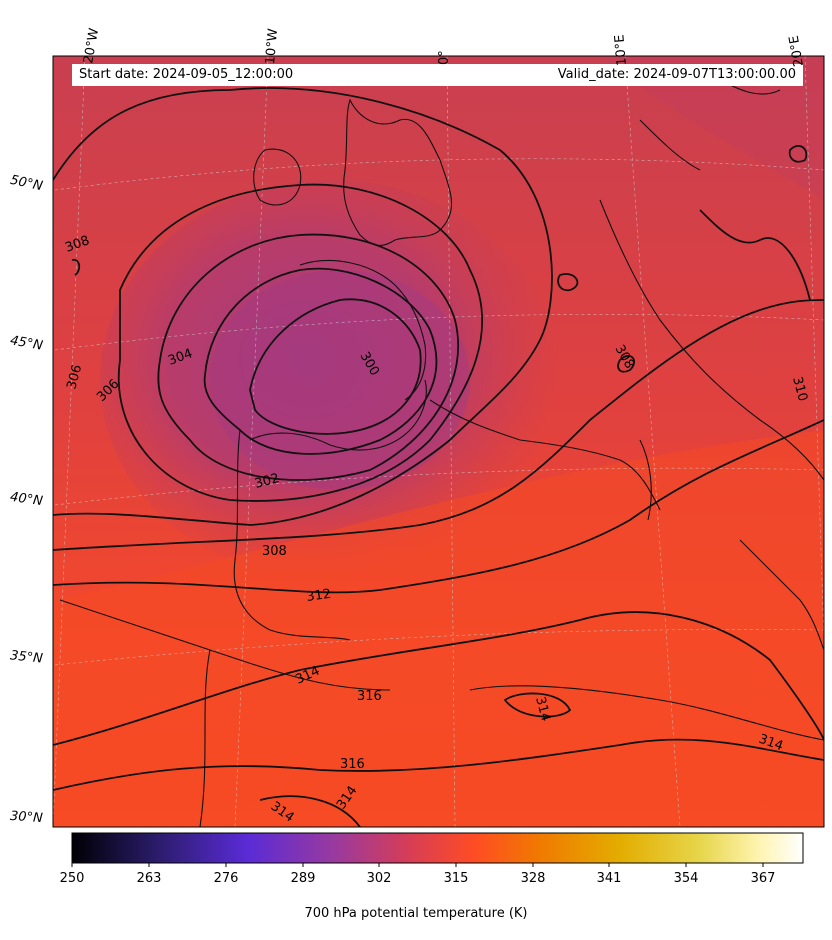  Describe the element at coordinates (318, 596) in the screenshot. I see `contour-label: 312` at that location.